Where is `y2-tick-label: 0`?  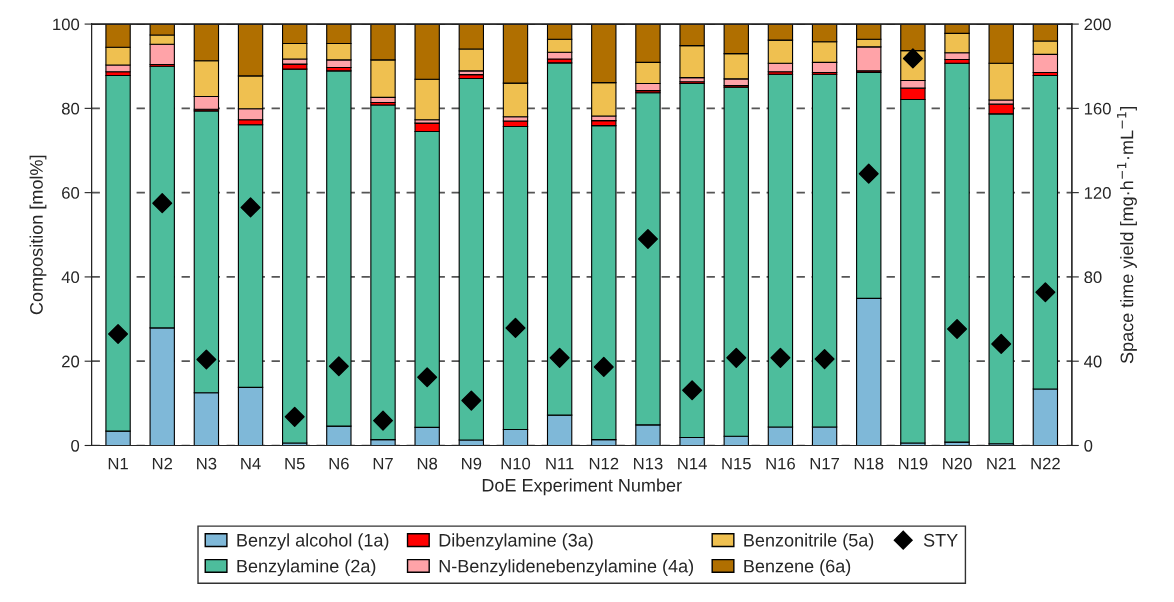 y2-tick-label: 0 is located at coordinates (1088, 445).